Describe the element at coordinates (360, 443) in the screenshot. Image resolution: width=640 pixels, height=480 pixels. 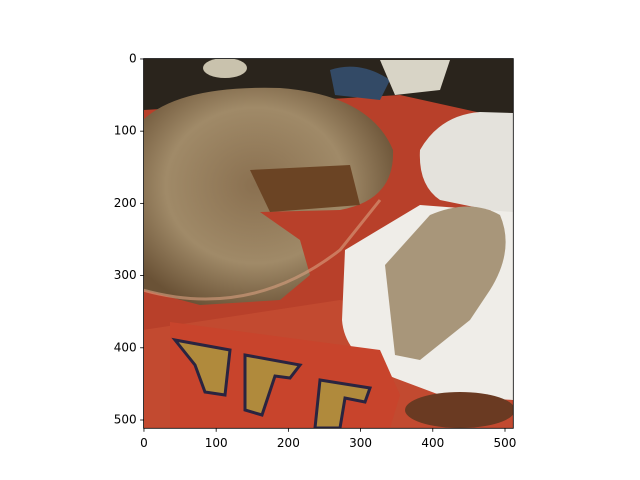
I see `x-tick-label: 300` at that location.